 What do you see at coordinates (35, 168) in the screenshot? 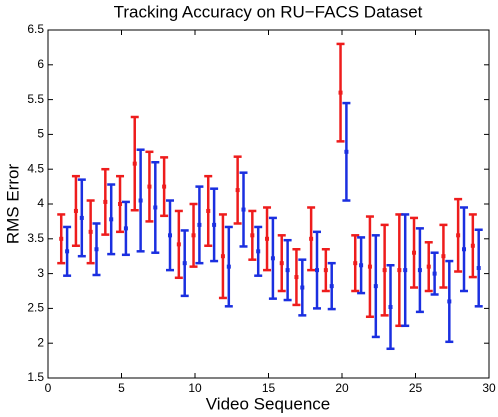
I see `y-tick-label: 4.5` at bounding box center [35, 168].